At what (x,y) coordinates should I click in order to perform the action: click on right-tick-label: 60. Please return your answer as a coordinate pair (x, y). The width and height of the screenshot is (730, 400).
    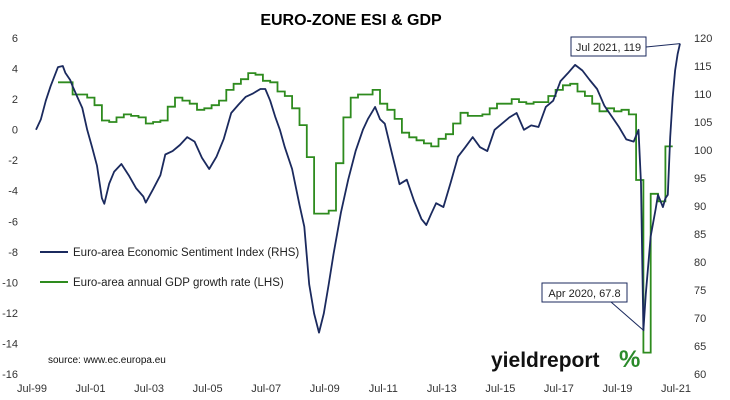
    Looking at the image, I should click on (700, 375).